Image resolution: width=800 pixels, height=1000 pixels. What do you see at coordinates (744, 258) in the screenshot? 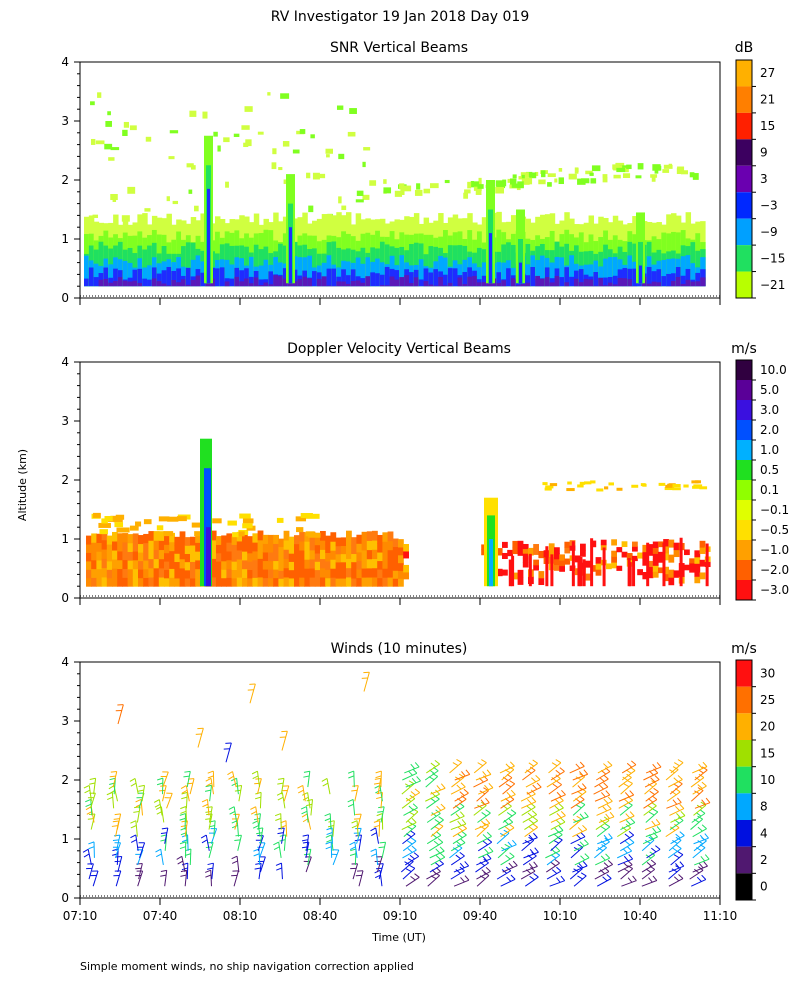
I see `colorbar-swatch` at bounding box center [744, 258].